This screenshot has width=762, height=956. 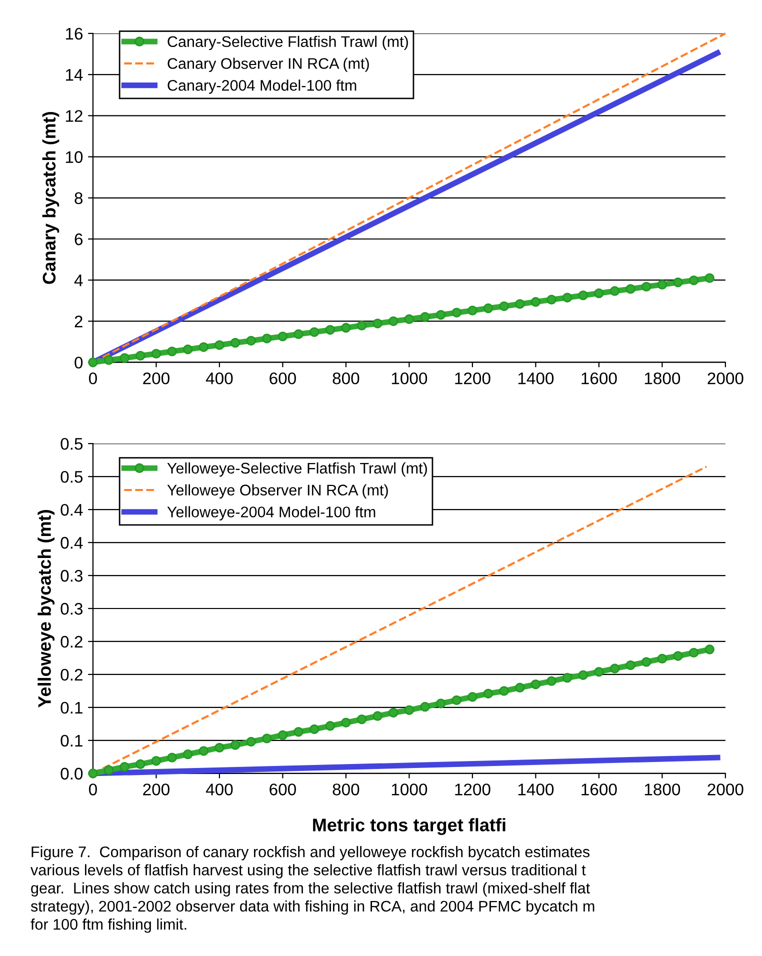 I want to click on x-axis-title: Metric tons target flatfi, so click(x=409, y=827).